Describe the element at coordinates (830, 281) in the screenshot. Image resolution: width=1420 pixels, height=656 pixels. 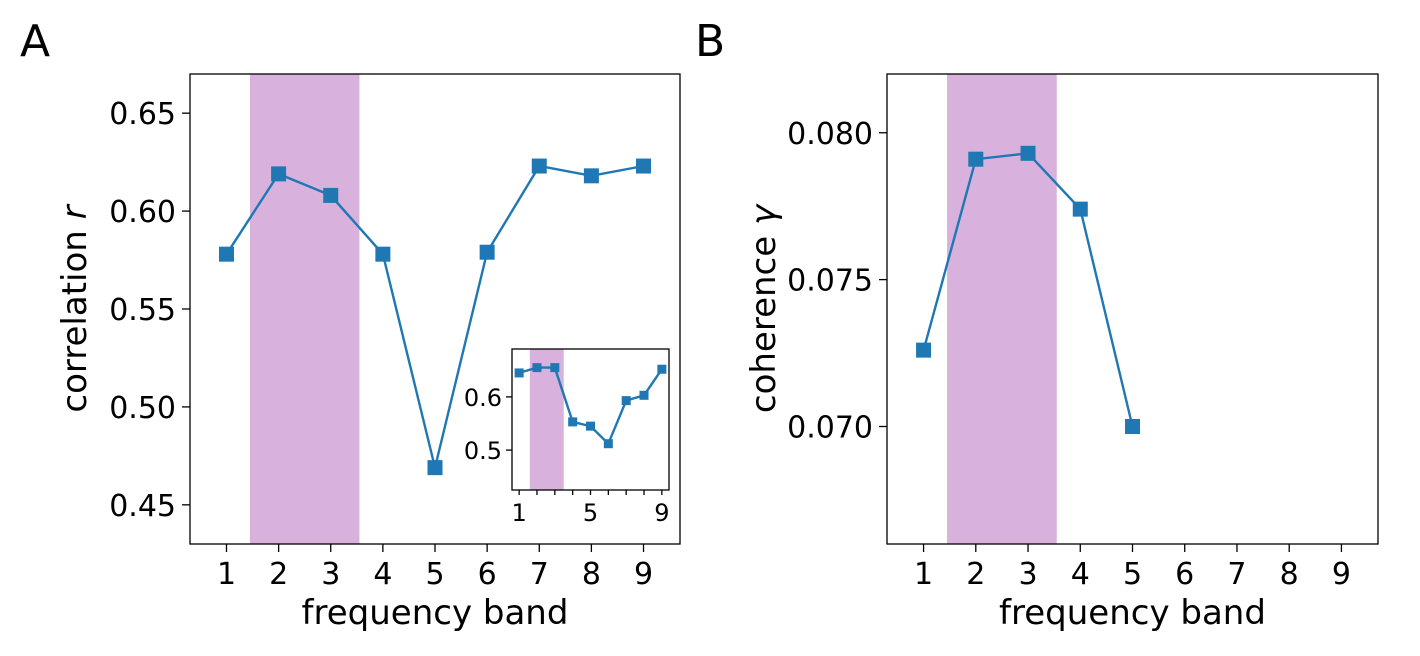
I see `y-tick-label: 0.075` at that location.